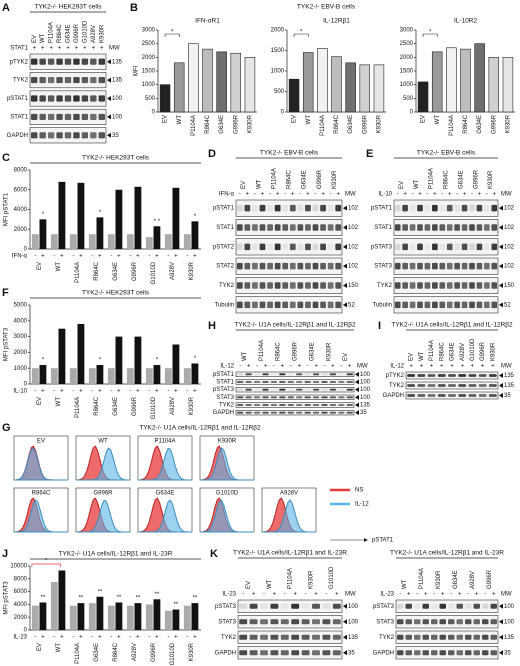 This screenshot has height=666, width=520. Describe the element at coordinates (278, 51) in the screenshot. I see `y-tick-label: 1500` at that location.